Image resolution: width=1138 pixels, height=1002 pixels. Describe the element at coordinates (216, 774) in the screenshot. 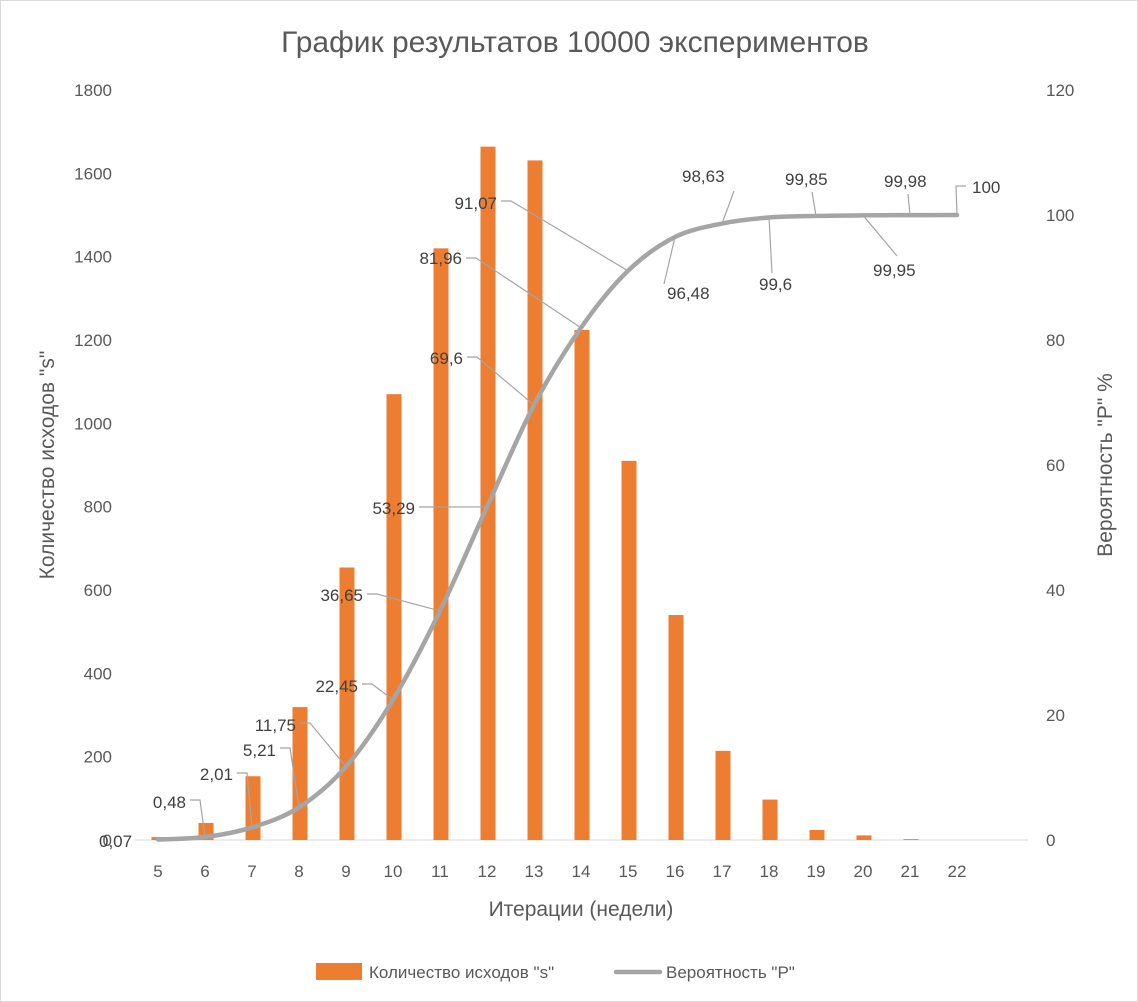

I see `data-label: 2,01` at that location.